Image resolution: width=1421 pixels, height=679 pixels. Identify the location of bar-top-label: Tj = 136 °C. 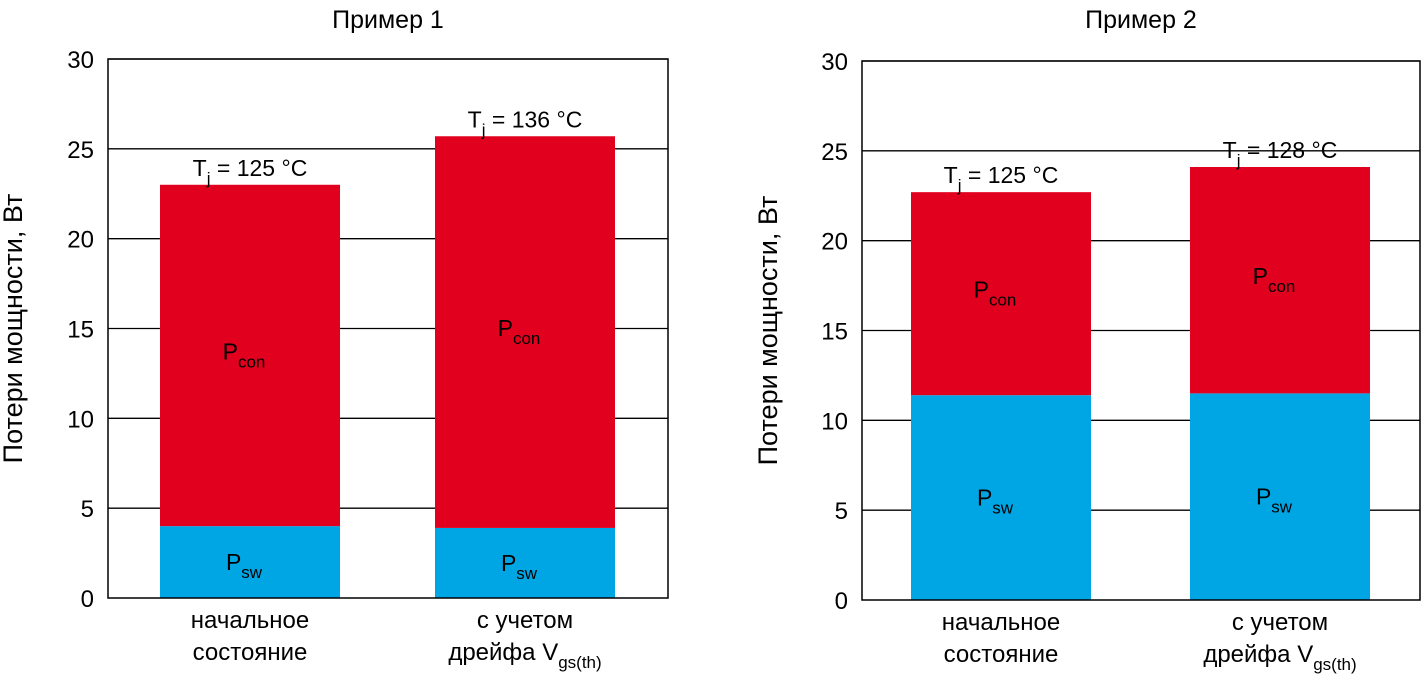
(525, 122).